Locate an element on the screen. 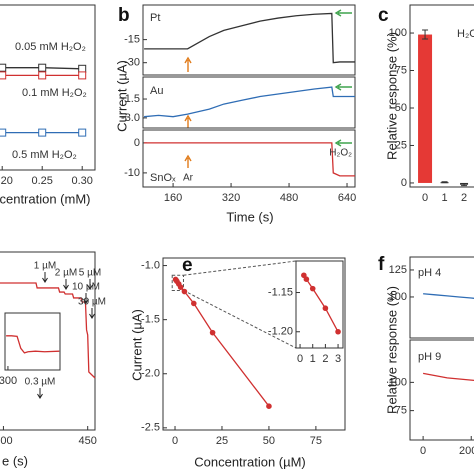 The width and height of the screenshot is (474, 474). subplot-label: Au is located at coordinates (156, 91).